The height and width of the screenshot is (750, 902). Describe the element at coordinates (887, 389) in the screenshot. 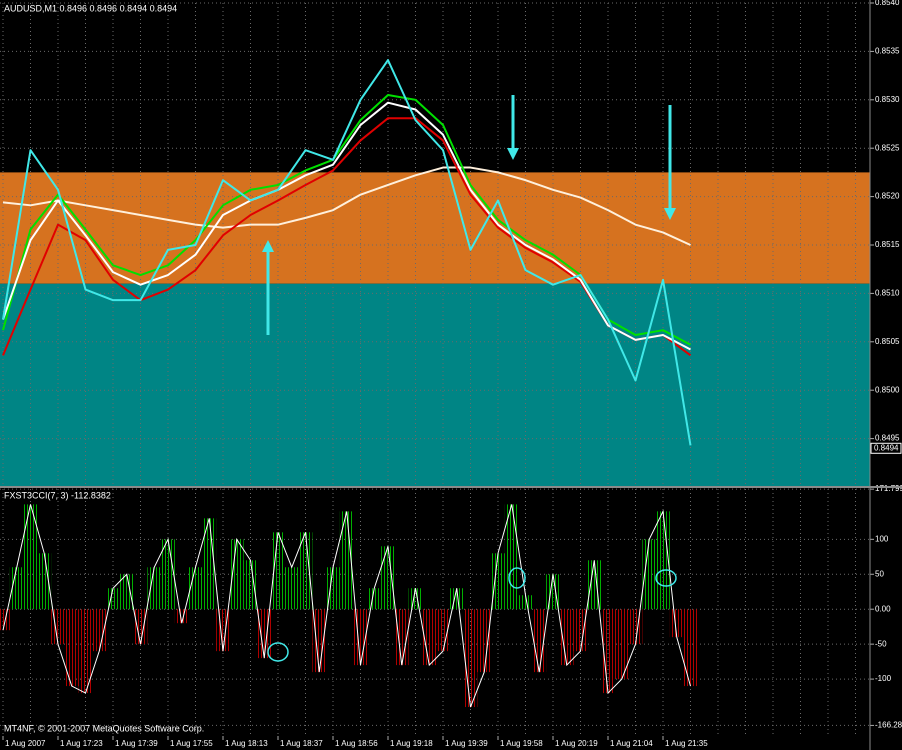

I see `y-tick-label: 0.8500` at that location.